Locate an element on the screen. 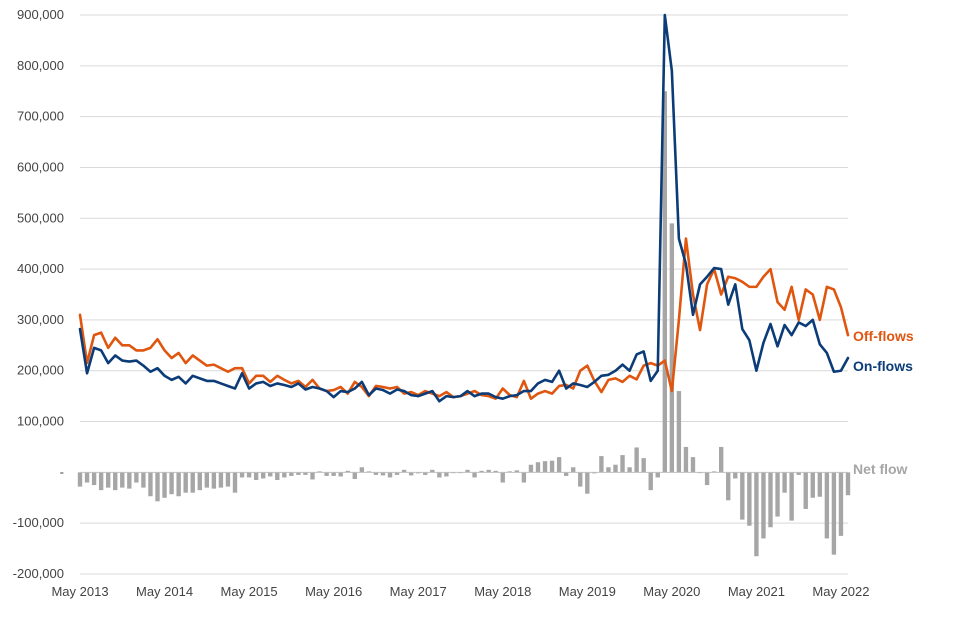 This screenshot has height=640, width=960. y-tick-label: 400,000 is located at coordinates (40, 268).